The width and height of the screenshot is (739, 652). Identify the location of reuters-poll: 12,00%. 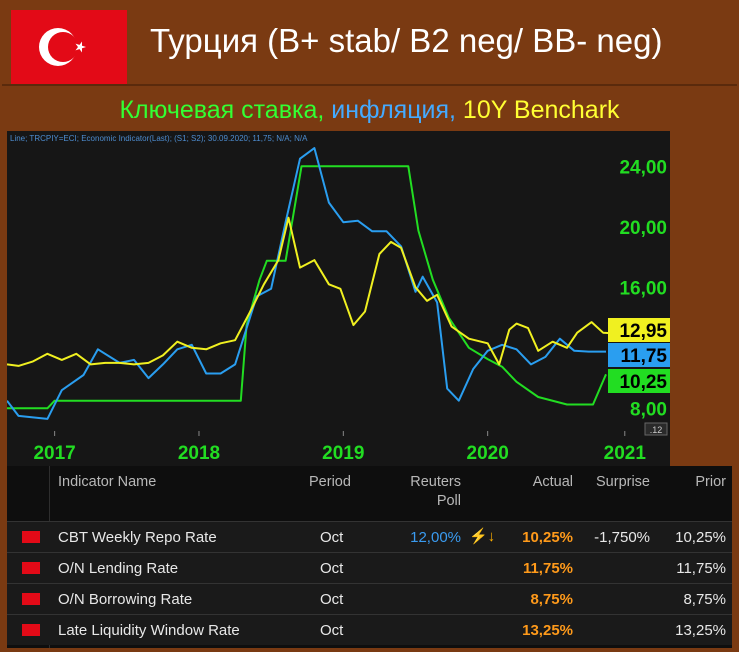
(435, 537).